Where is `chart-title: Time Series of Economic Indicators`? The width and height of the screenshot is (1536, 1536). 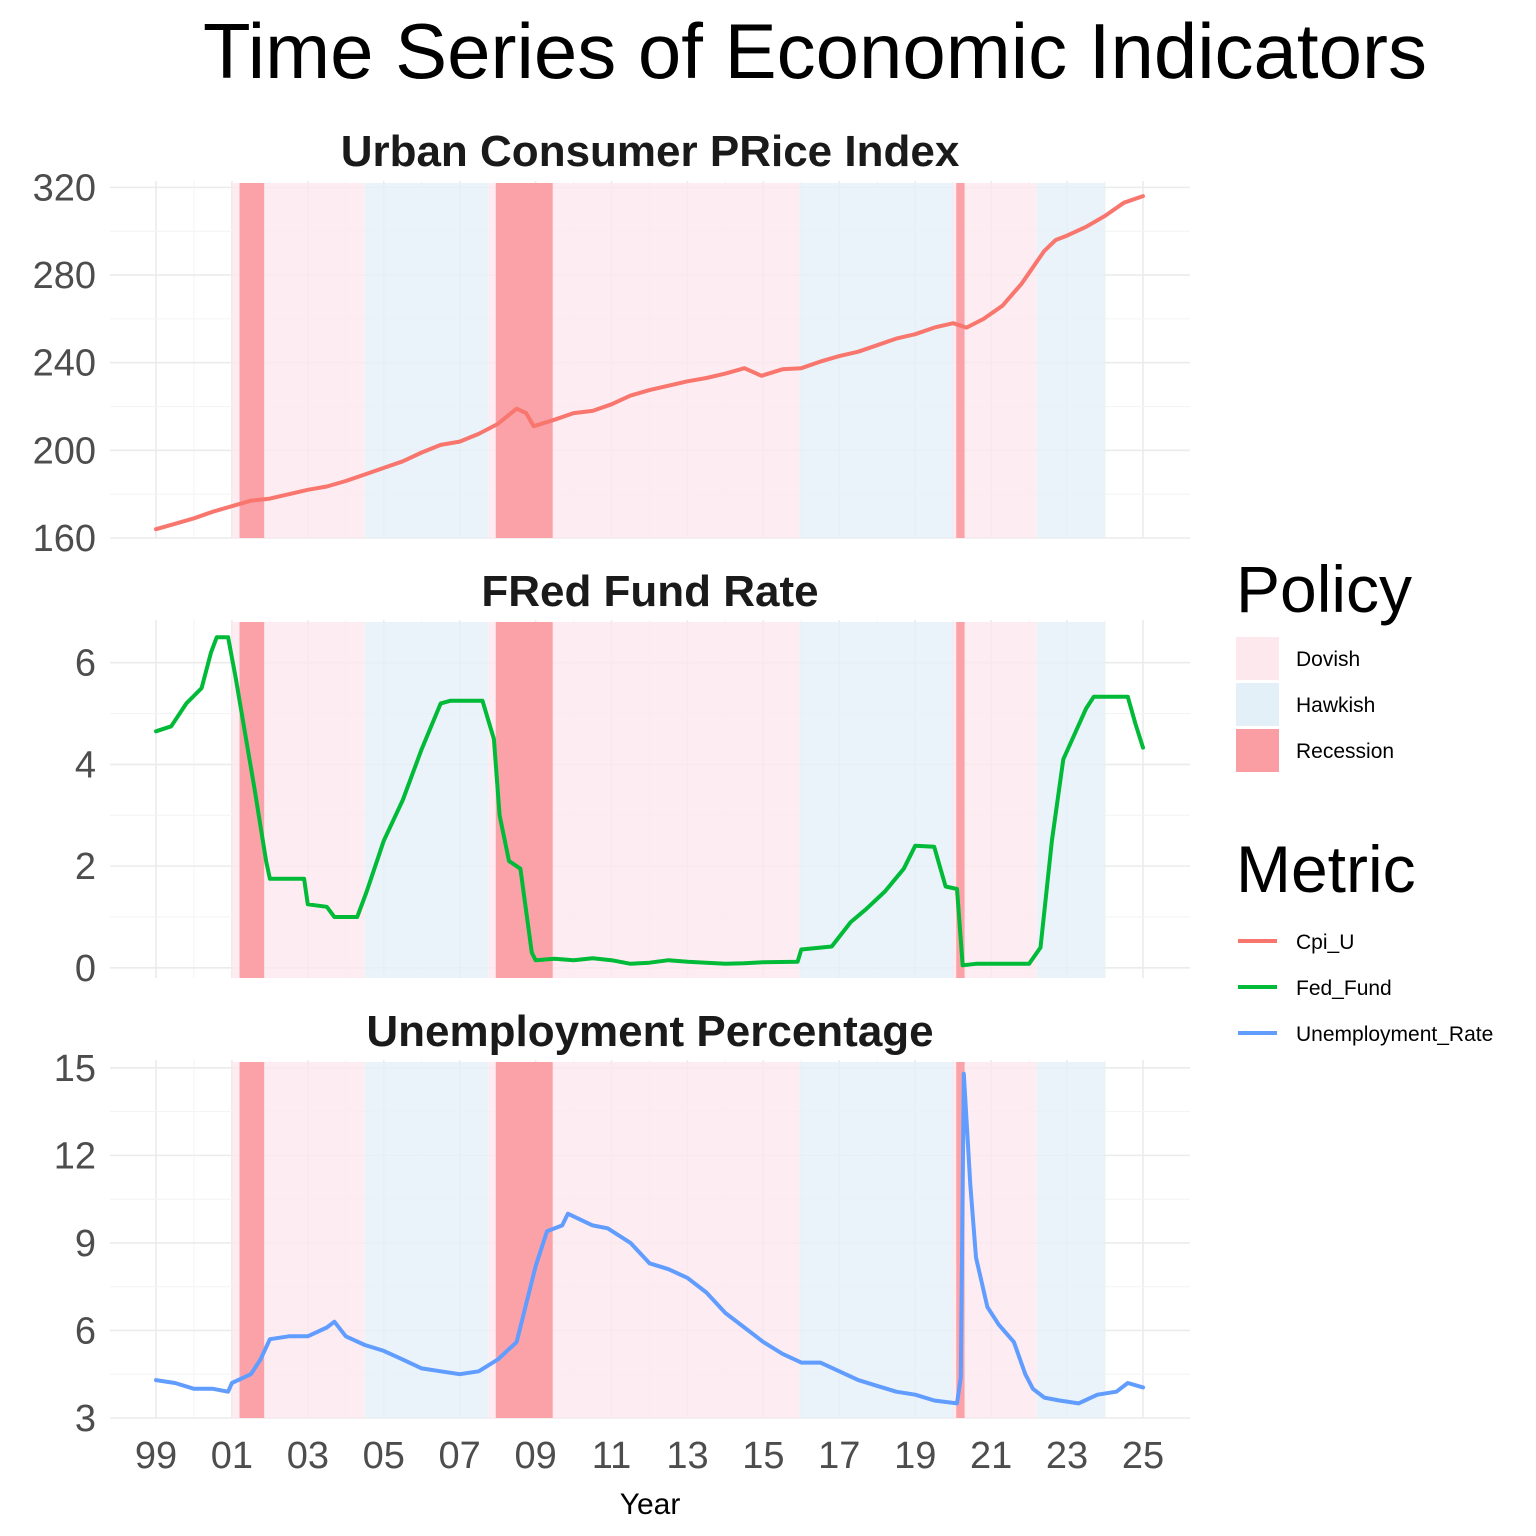
chart-title: Time Series of Economic Indicators is located at coordinates (815, 51).